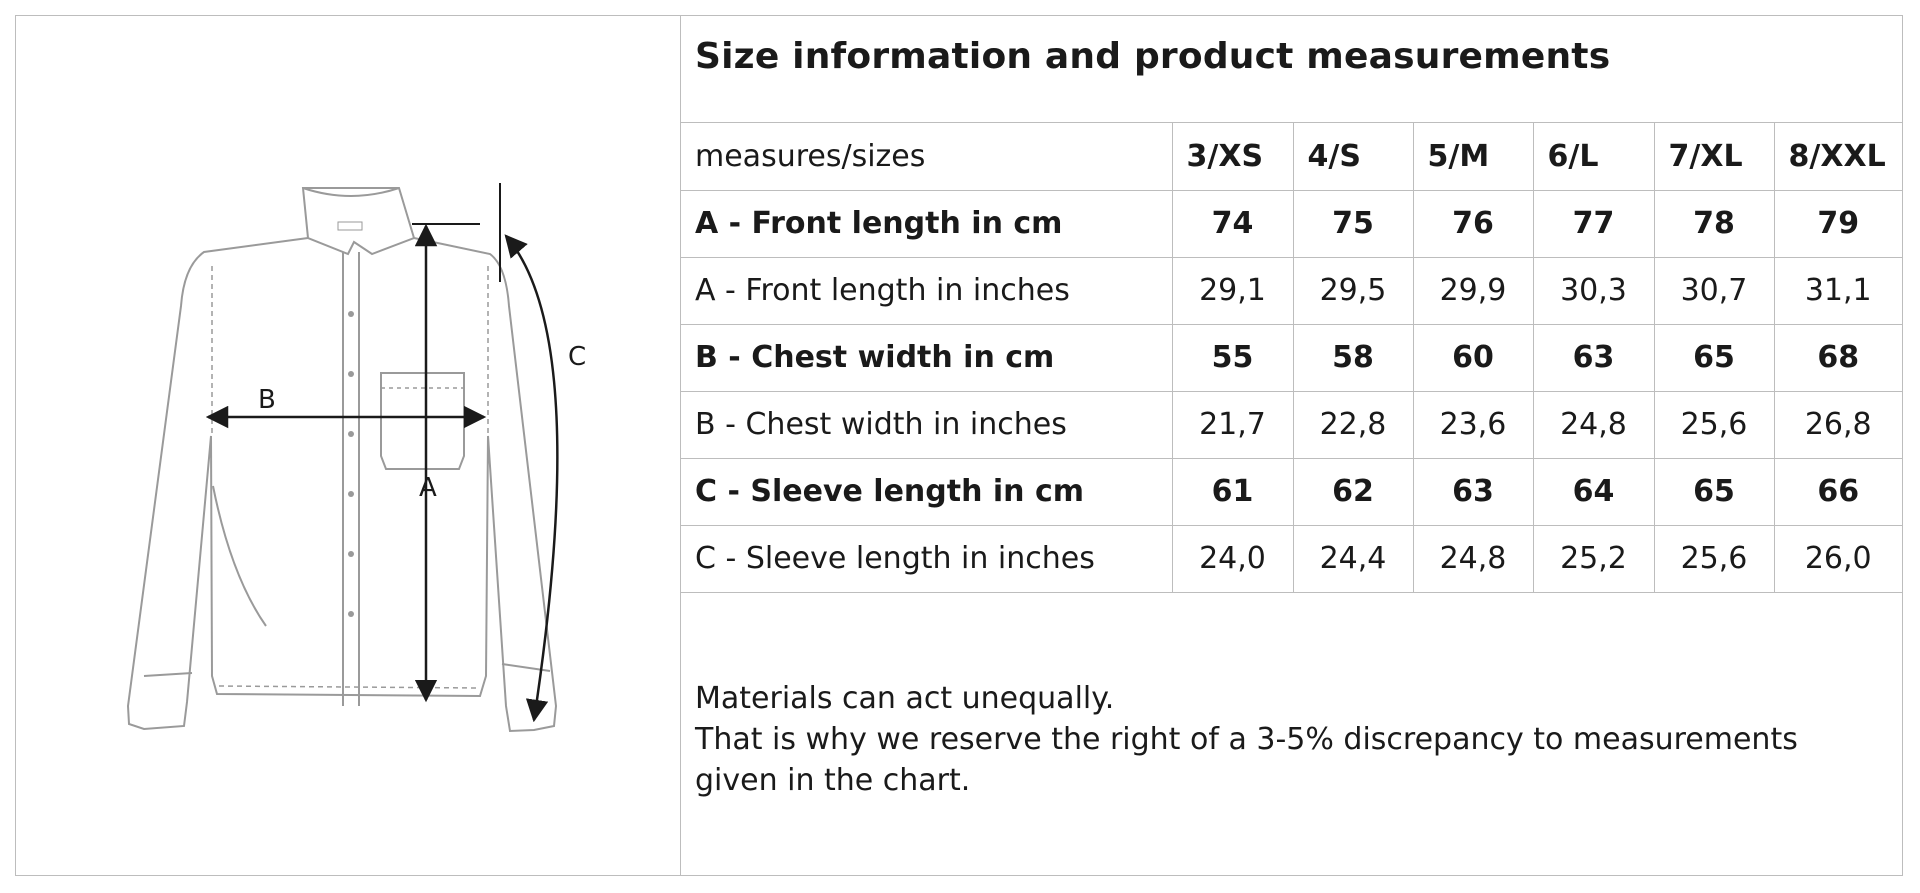 The image size is (1920, 893). What do you see at coordinates (926, 224) in the screenshot?
I see `row-label: A - Front length in cm` at bounding box center [926, 224].